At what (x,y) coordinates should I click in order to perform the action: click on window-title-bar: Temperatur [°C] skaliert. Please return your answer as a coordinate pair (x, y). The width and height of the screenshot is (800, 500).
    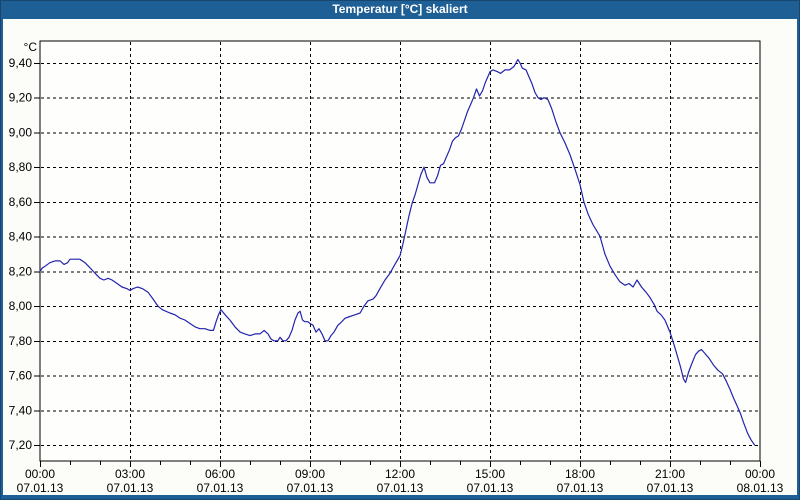
    Looking at the image, I should click on (400, 9).